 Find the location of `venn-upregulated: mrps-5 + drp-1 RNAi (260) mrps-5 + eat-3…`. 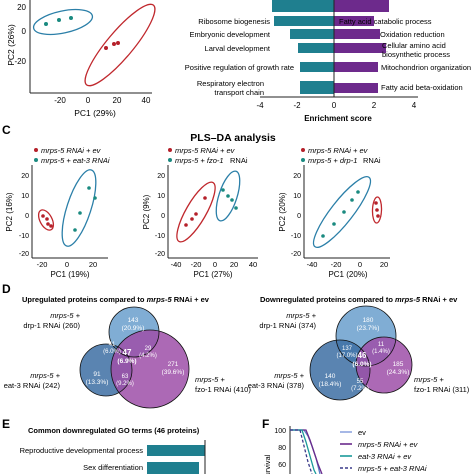

venn-upregulated: mrps-5 + drp-1 RNAi (260) mrps-5 + eat-3… is located at coordinates (127, 357).